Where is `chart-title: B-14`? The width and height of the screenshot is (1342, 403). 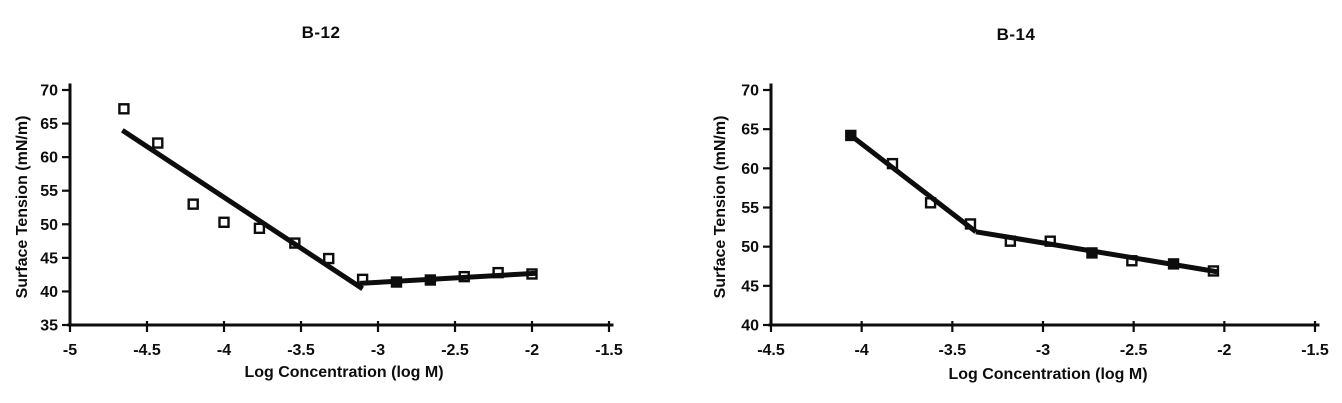
chart-title: B-14 is located at coordinates (1016, 34).